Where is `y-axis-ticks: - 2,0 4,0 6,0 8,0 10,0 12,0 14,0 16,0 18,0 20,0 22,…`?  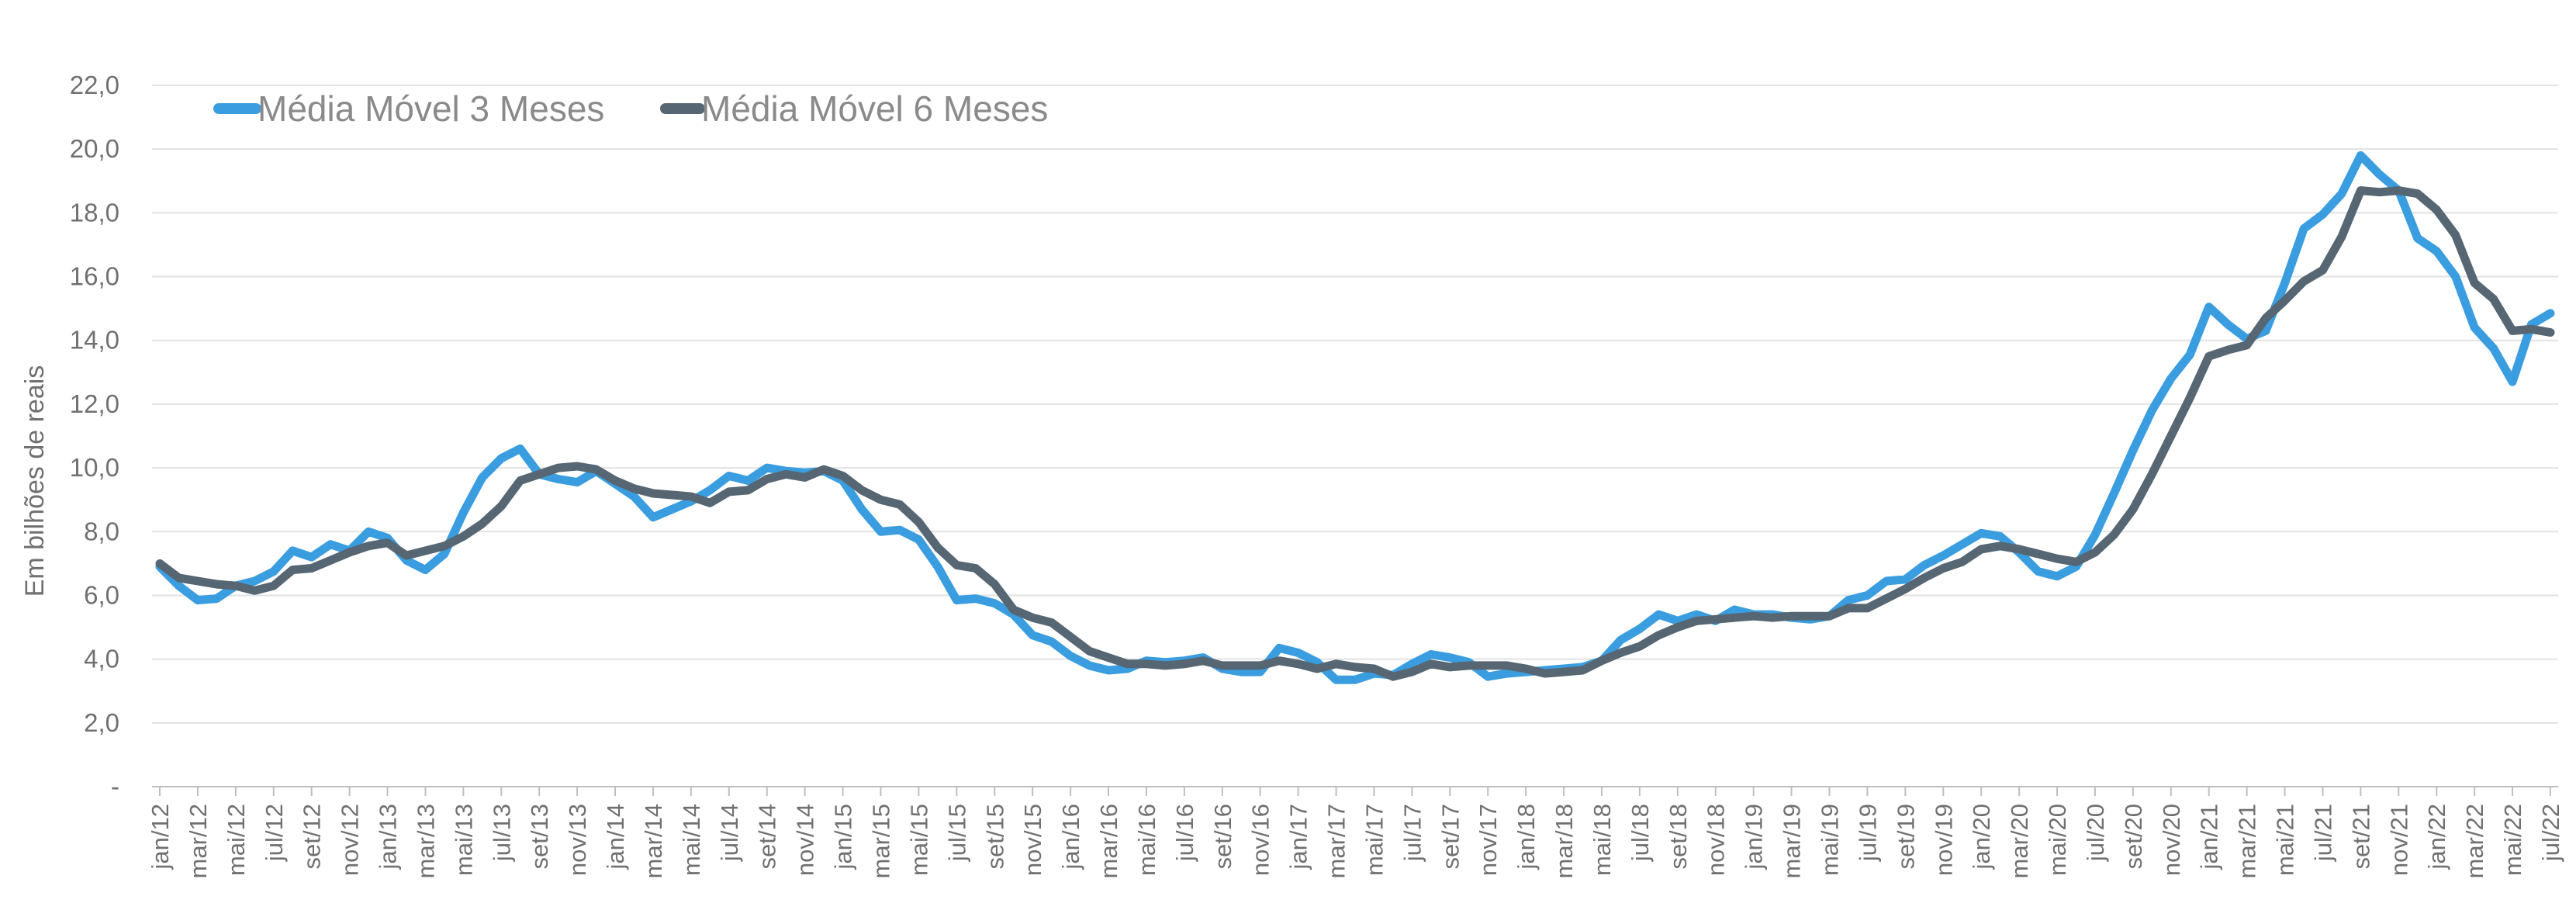 y-axis-ticks: - 2,0 4,0 6,0 8,0 10,0 12,0 14,0 16,0 18,0 20,0 22,… is located at coordinates (94, 436).